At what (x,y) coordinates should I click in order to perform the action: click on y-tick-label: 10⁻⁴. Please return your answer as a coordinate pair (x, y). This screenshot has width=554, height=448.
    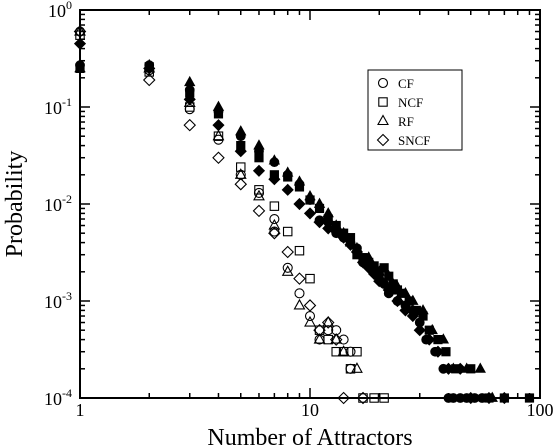
    Looking at the image, I should click on (58, 397).